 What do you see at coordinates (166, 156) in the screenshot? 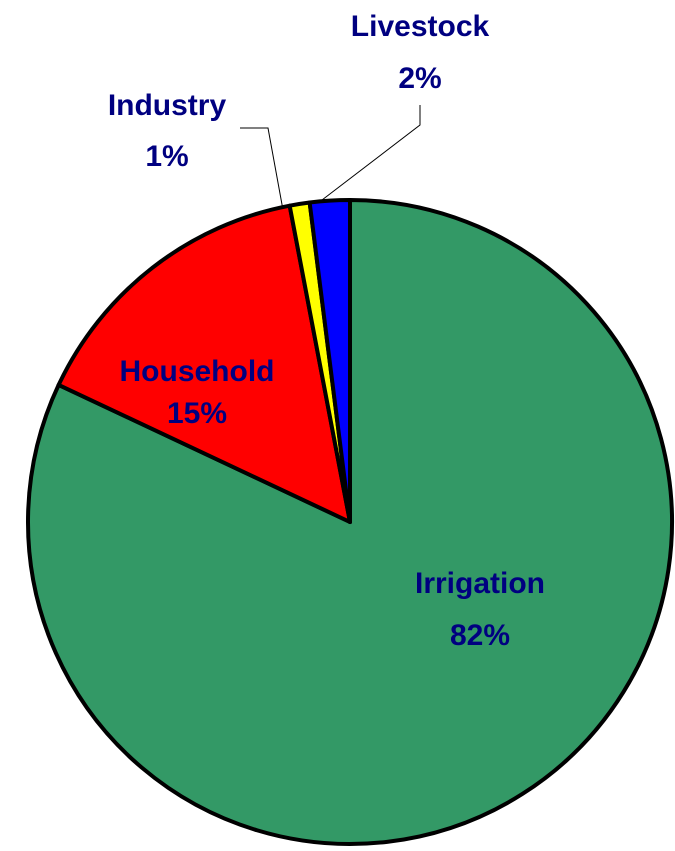
I see `value-label: 1%` at bounding box center [166, 156].